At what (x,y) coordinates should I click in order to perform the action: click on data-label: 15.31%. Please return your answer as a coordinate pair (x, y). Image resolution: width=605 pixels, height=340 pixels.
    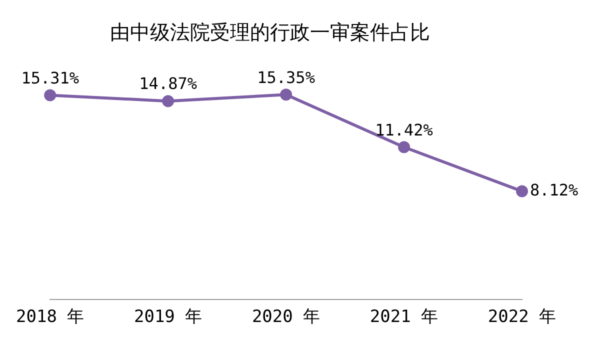
    Looking at the image, I should click on (50, 78).